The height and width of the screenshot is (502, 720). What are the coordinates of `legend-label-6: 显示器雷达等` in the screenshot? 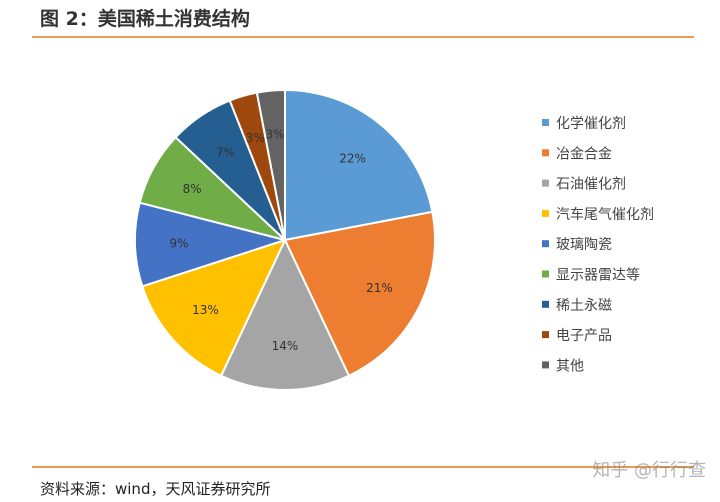 It's located at (598, 275).